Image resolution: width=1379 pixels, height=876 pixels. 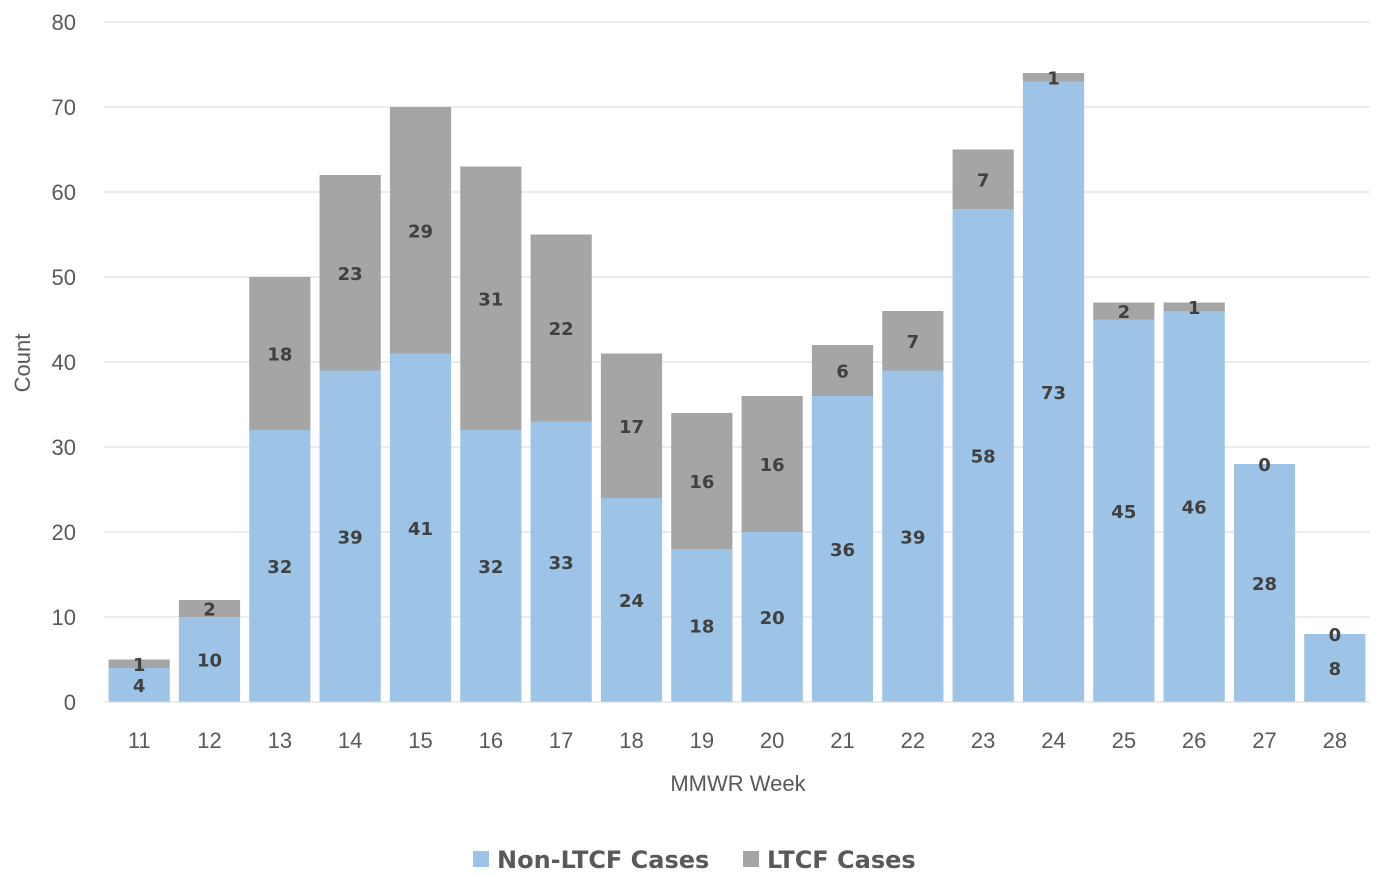 I want to click on x-tick-label: 13, so click(x=280, y=740).